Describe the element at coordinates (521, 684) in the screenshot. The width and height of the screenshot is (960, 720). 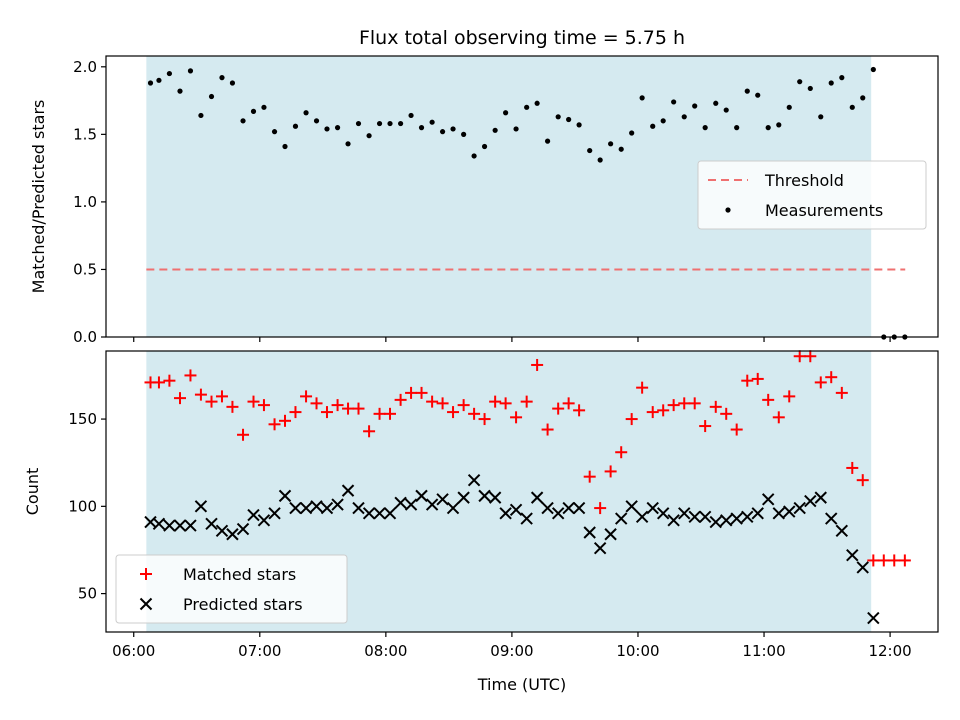
I see `x-axis-label: Time (UTC)` at that location.